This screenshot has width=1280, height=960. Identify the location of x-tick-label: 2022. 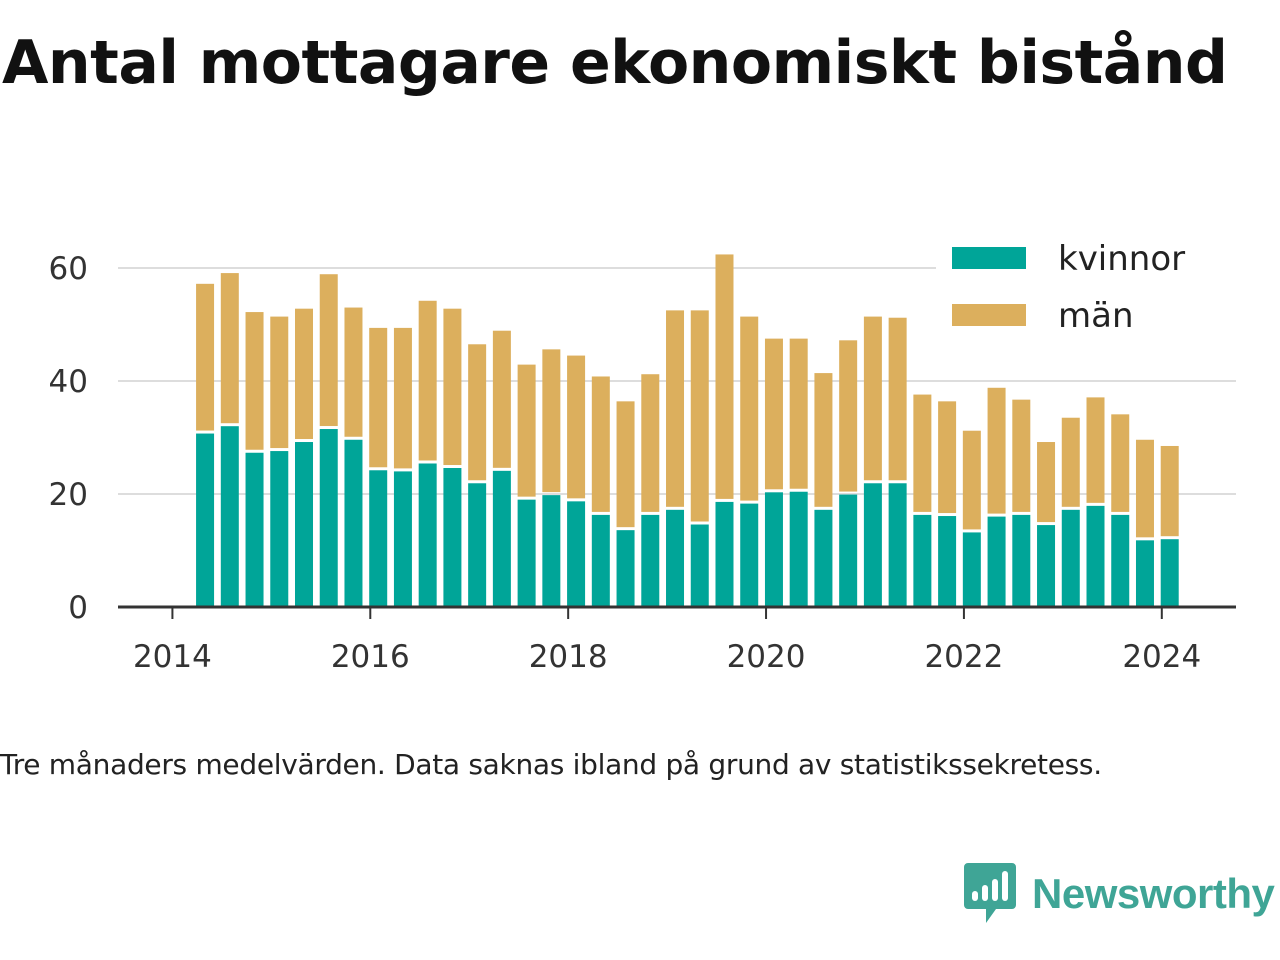
(963, 657).